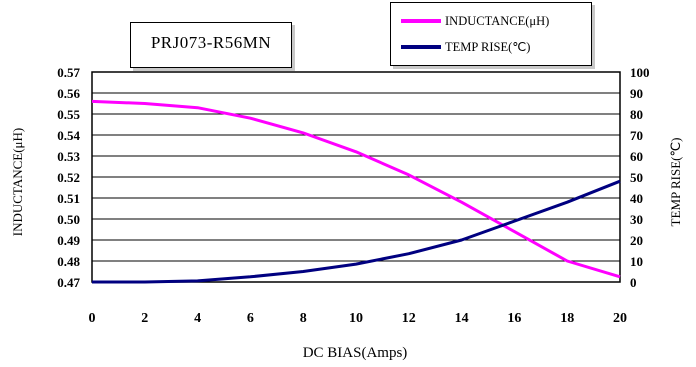 The image size is (696, 367). What do you see at coordinates (303, 318) in the screenshot?
I see `x-tick-label: 8` at bounding box center [303, 318].